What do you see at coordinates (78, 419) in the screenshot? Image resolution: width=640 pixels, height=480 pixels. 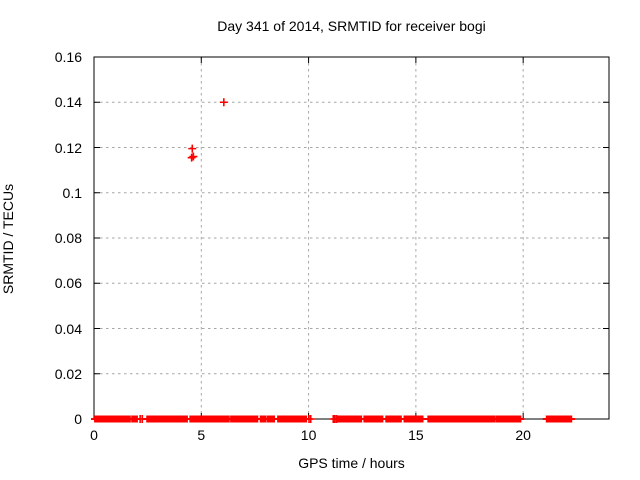 I see `y-tick-label: 0` at bounding box center [78, 419].